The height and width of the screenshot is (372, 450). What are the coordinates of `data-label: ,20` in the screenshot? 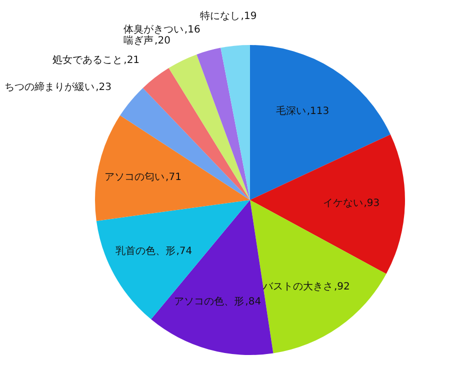 It's located at (162, 41).